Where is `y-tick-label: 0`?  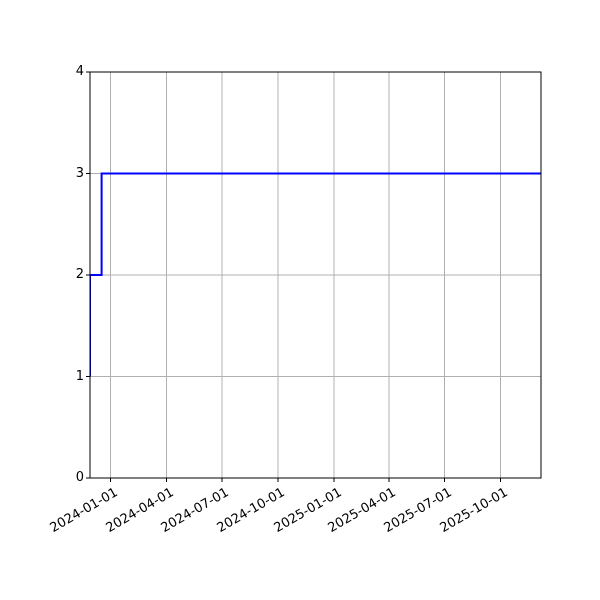
y-tick-label: 0 is located at coordinates (79, 477).